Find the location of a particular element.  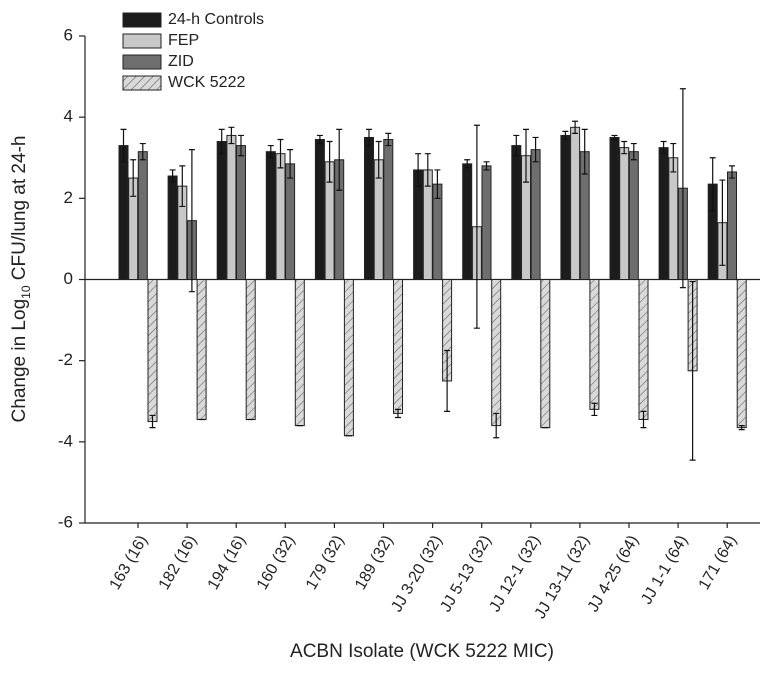

legend-label: 24-h Controls is located at coordinates (216, 19).